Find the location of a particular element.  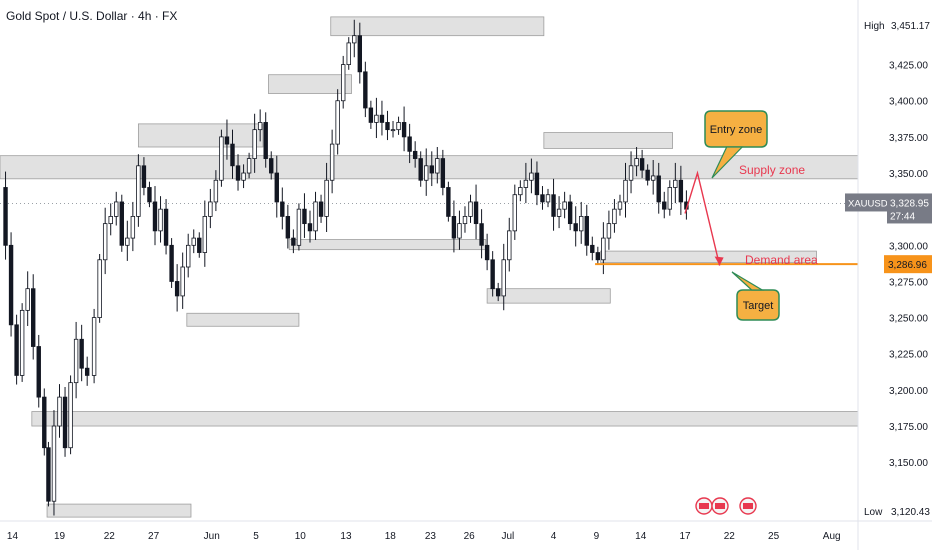

entry-zone-callout-tail is located at coordinates (727, 162).